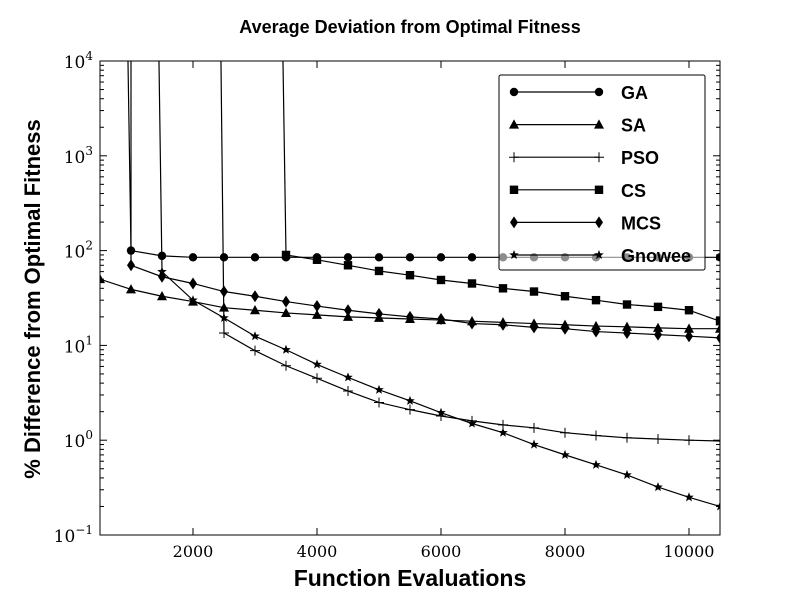 This screenshot has width=800, height=595. Describe the element at coordinates (409, 27) in the screenshot. I see `chart-title: Average Deviation from Optimal Fitness` at that location.